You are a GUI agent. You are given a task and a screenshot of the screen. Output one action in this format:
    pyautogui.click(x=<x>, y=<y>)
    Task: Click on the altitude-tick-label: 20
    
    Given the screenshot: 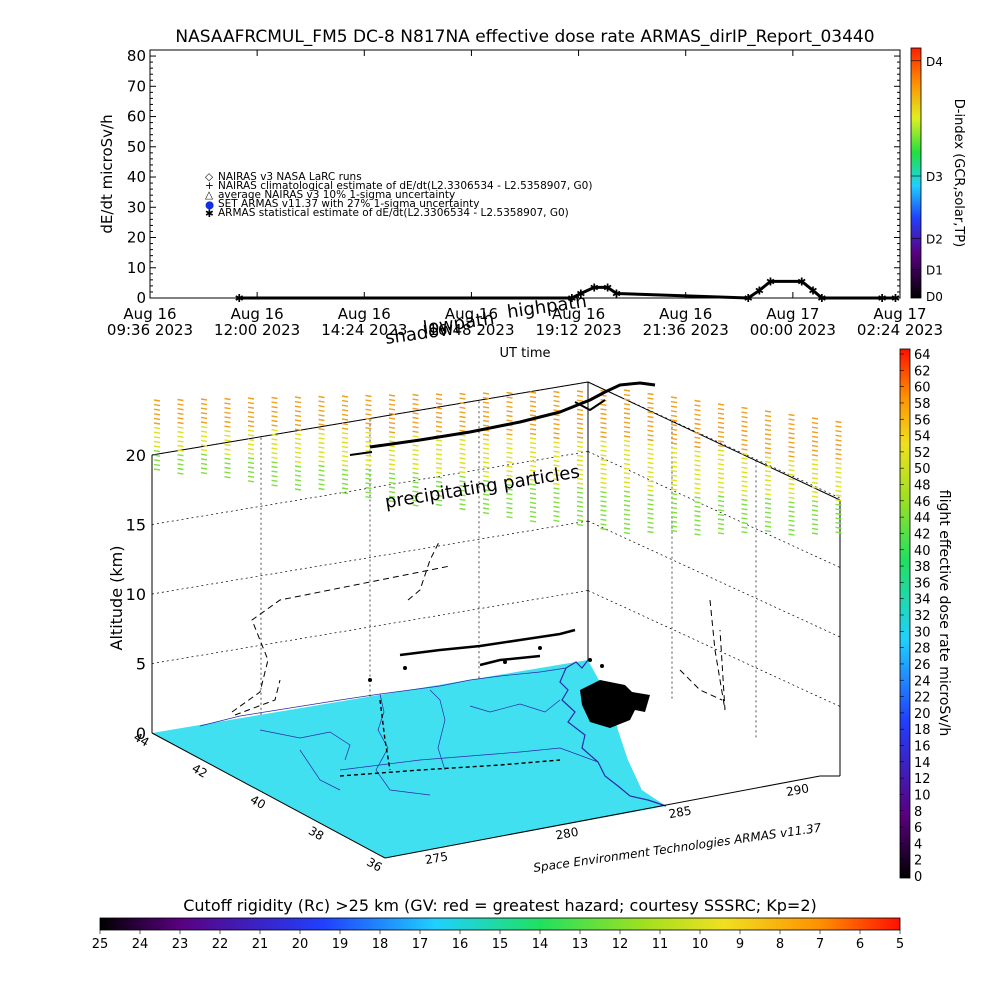 What is the action you would take?
    pyautogui.click(x=136, y=455)
    